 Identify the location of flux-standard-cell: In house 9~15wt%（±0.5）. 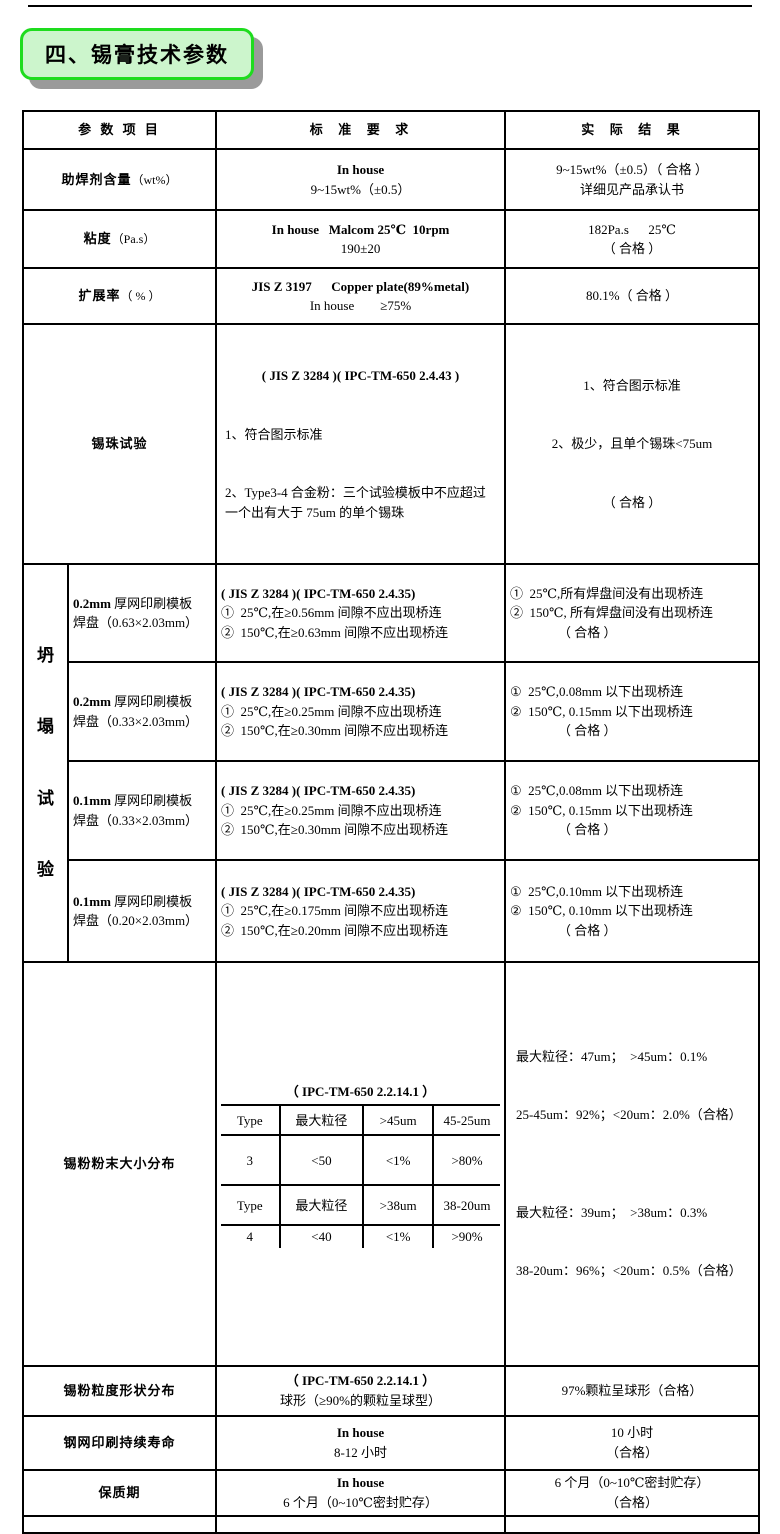
(361, 179).